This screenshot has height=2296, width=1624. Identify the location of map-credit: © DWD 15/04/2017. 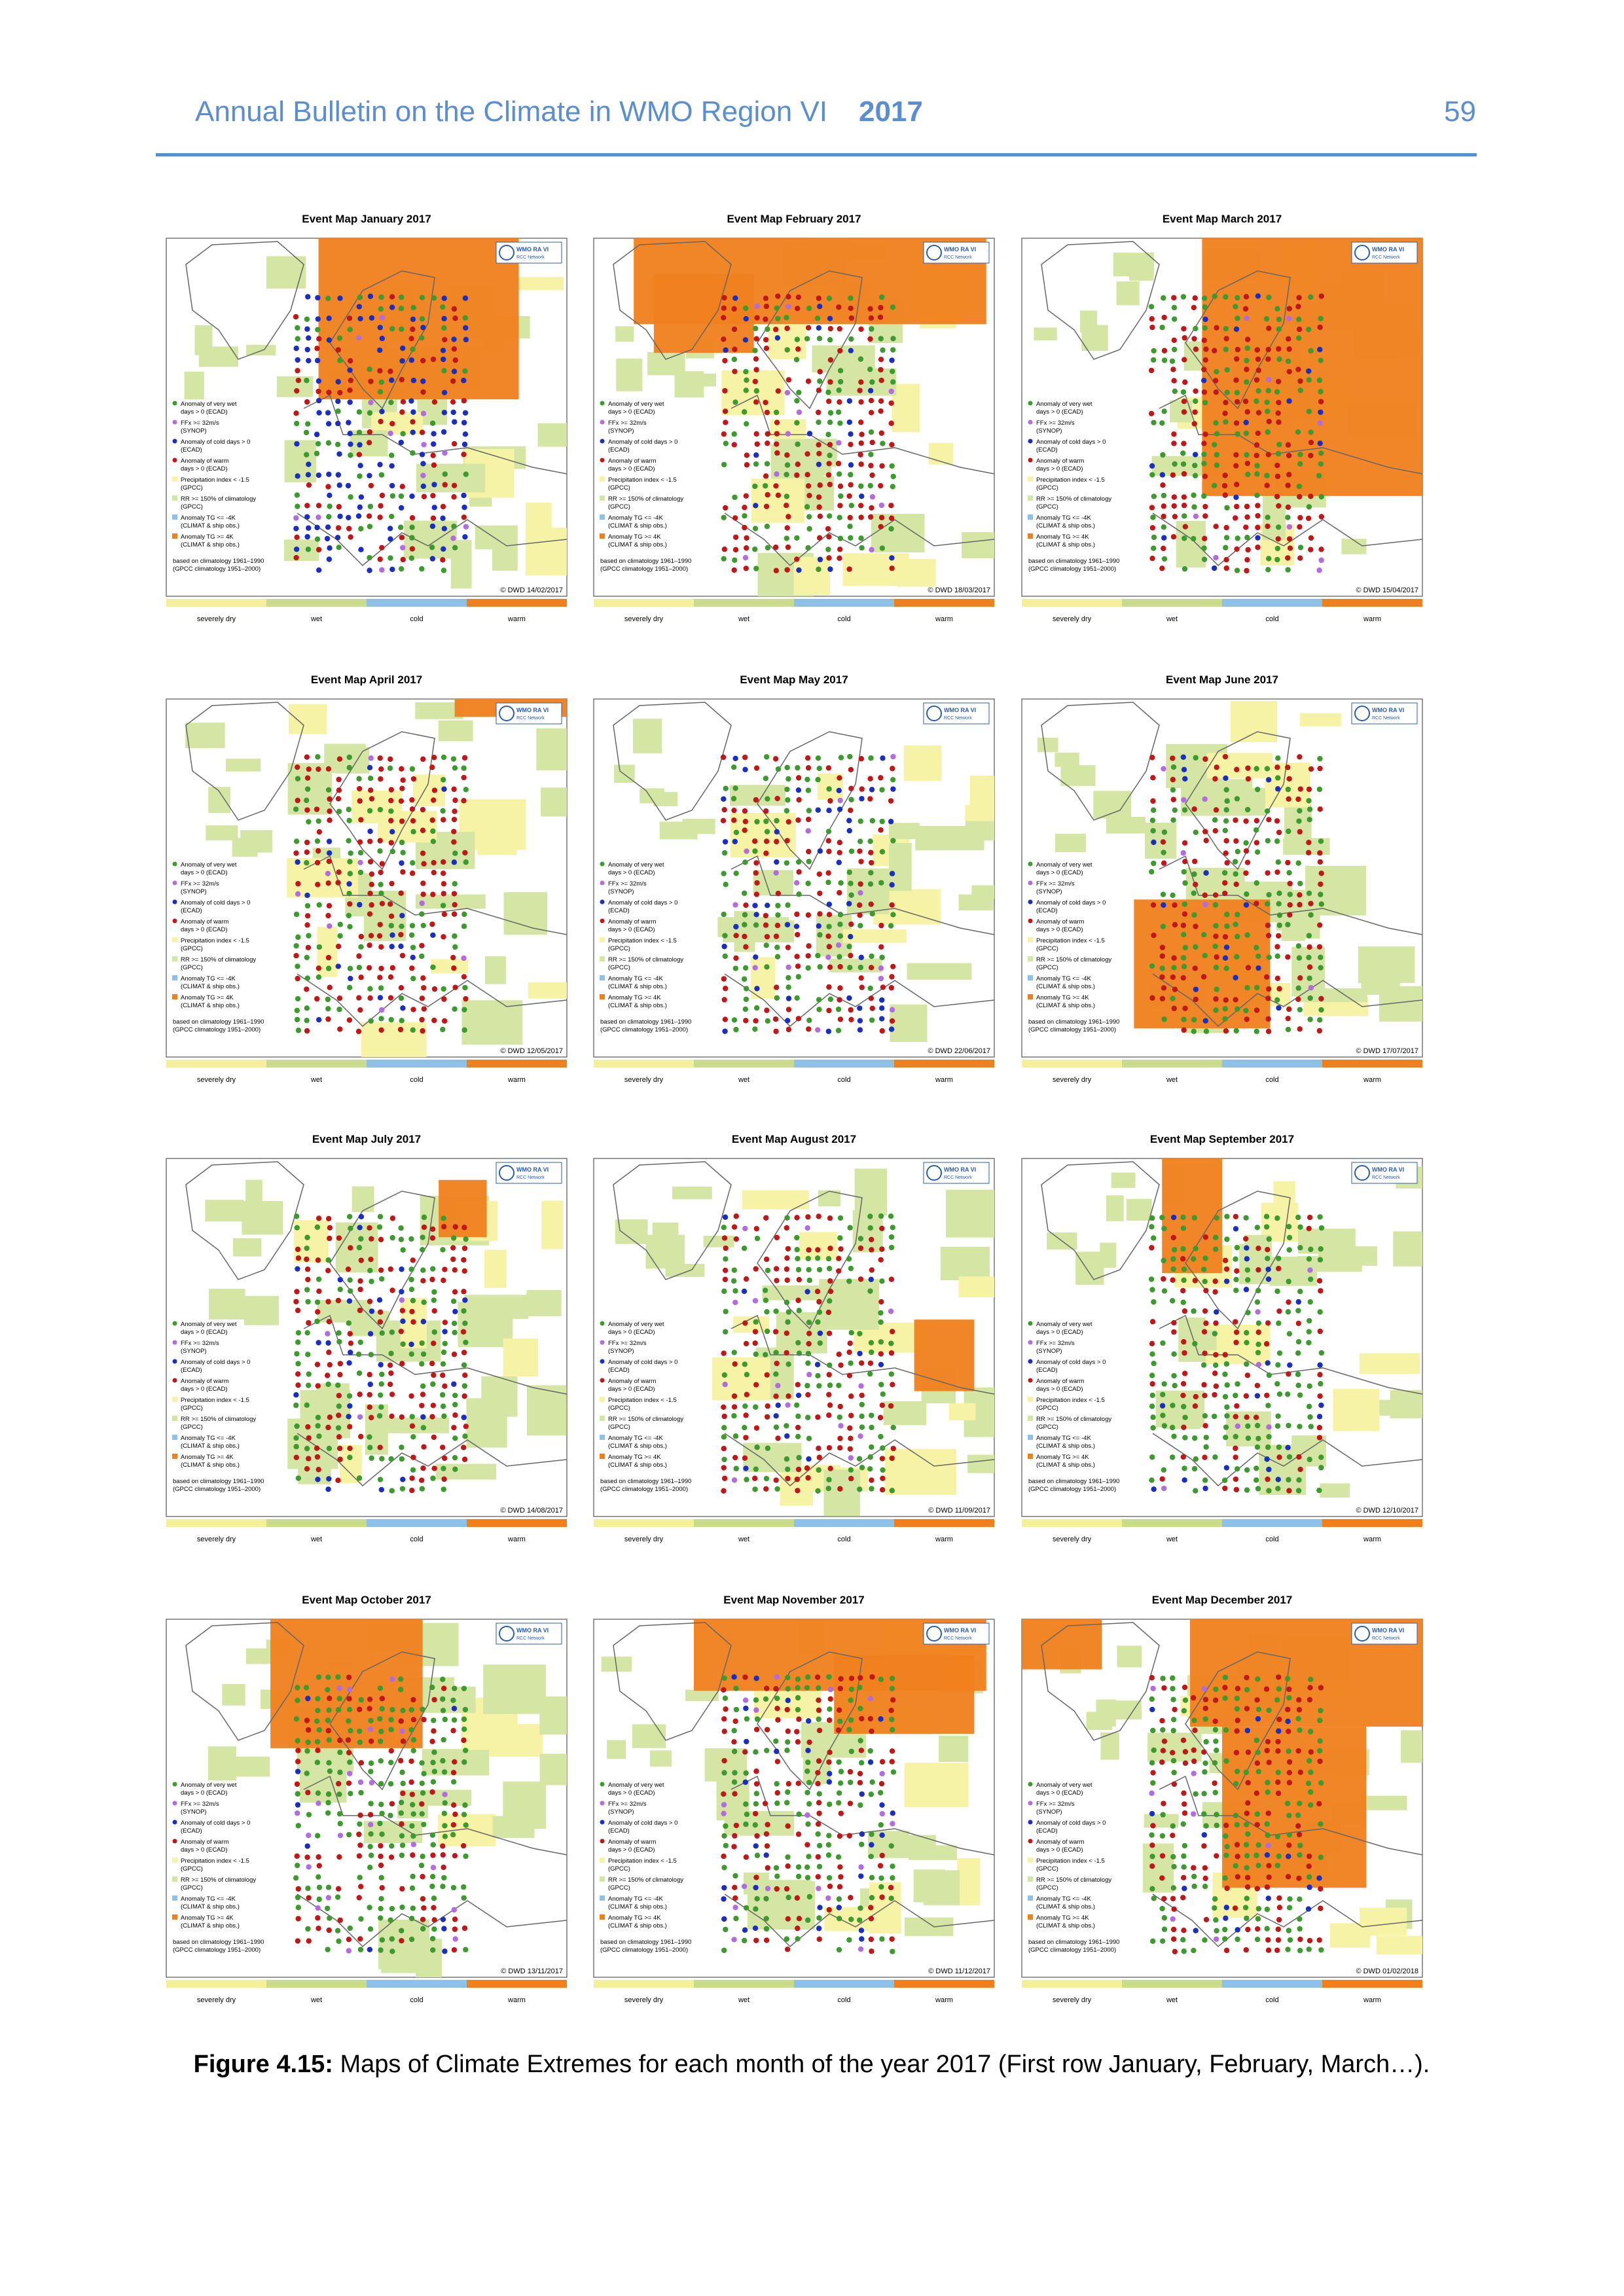
(1387, 590).